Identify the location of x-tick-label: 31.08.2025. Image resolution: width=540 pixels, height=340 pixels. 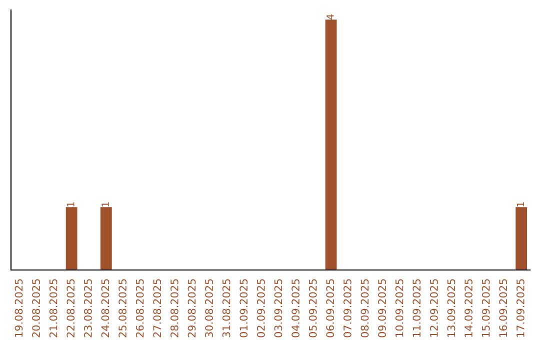
(226, 308).